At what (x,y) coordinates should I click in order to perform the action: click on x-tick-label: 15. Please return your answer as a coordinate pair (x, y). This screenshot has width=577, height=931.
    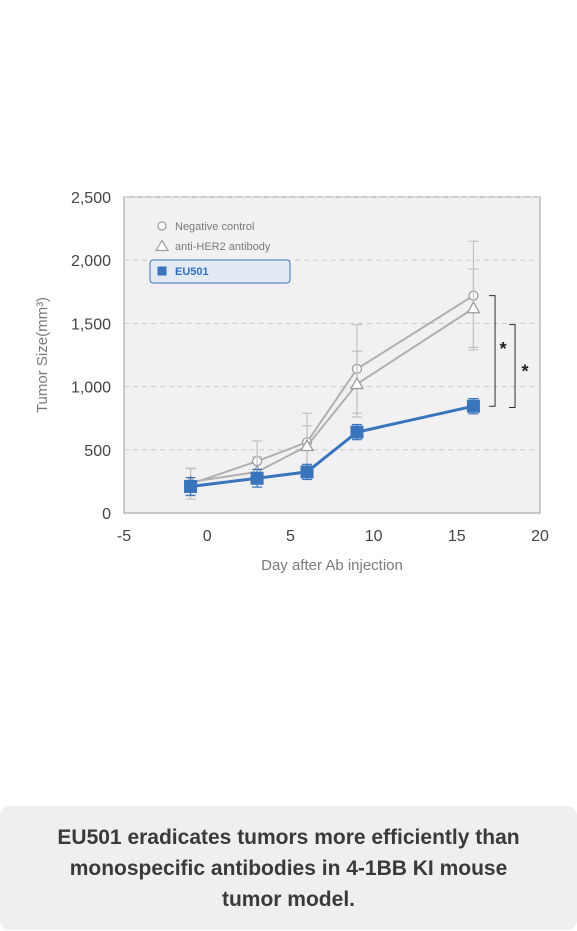
    Looking at the image, I should click on (457, 536).